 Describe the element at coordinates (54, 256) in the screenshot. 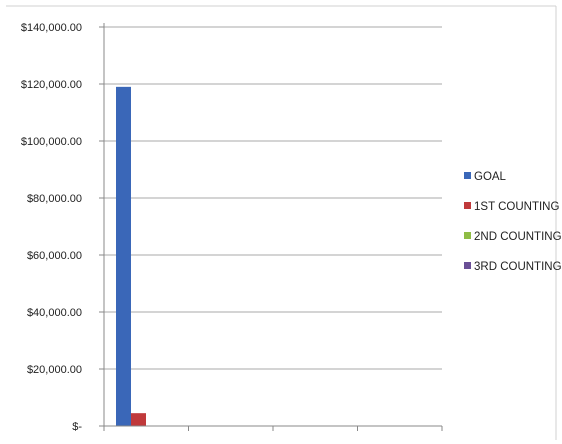

I see `y-tick-label: $60,000.00` at that location.